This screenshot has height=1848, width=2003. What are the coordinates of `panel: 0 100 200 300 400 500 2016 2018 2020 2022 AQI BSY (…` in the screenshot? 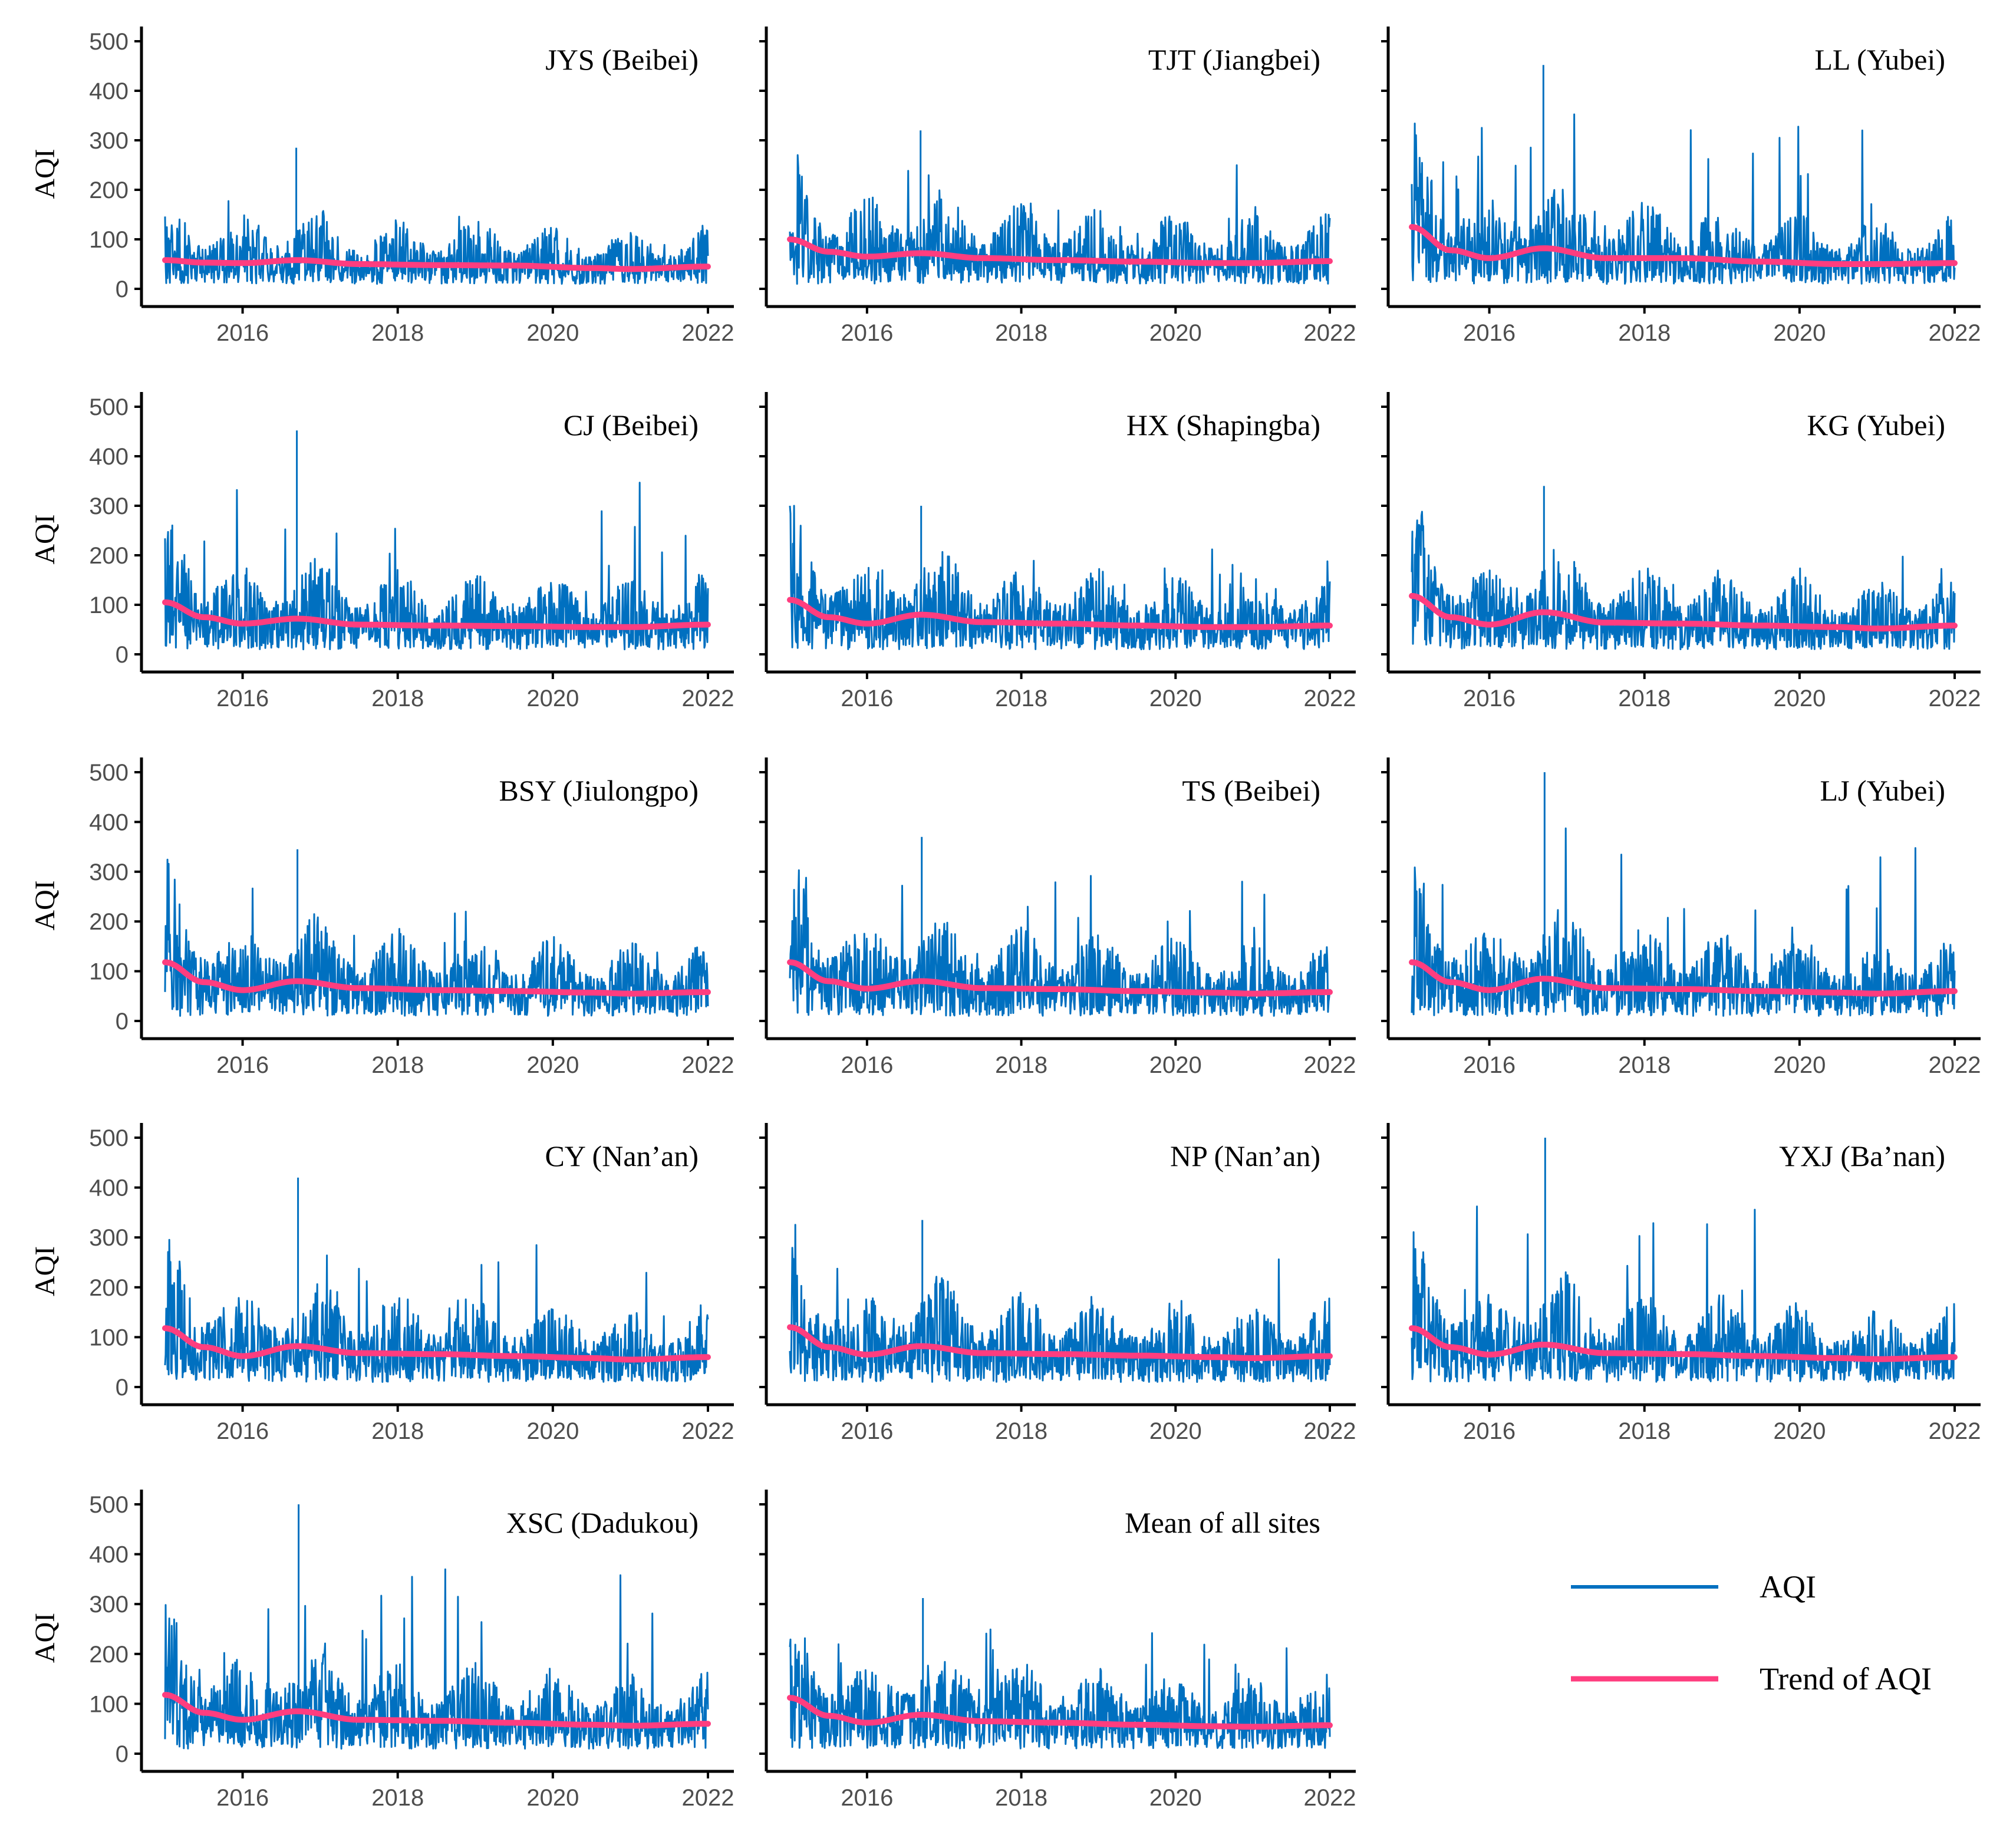 It's located at (381, 917).